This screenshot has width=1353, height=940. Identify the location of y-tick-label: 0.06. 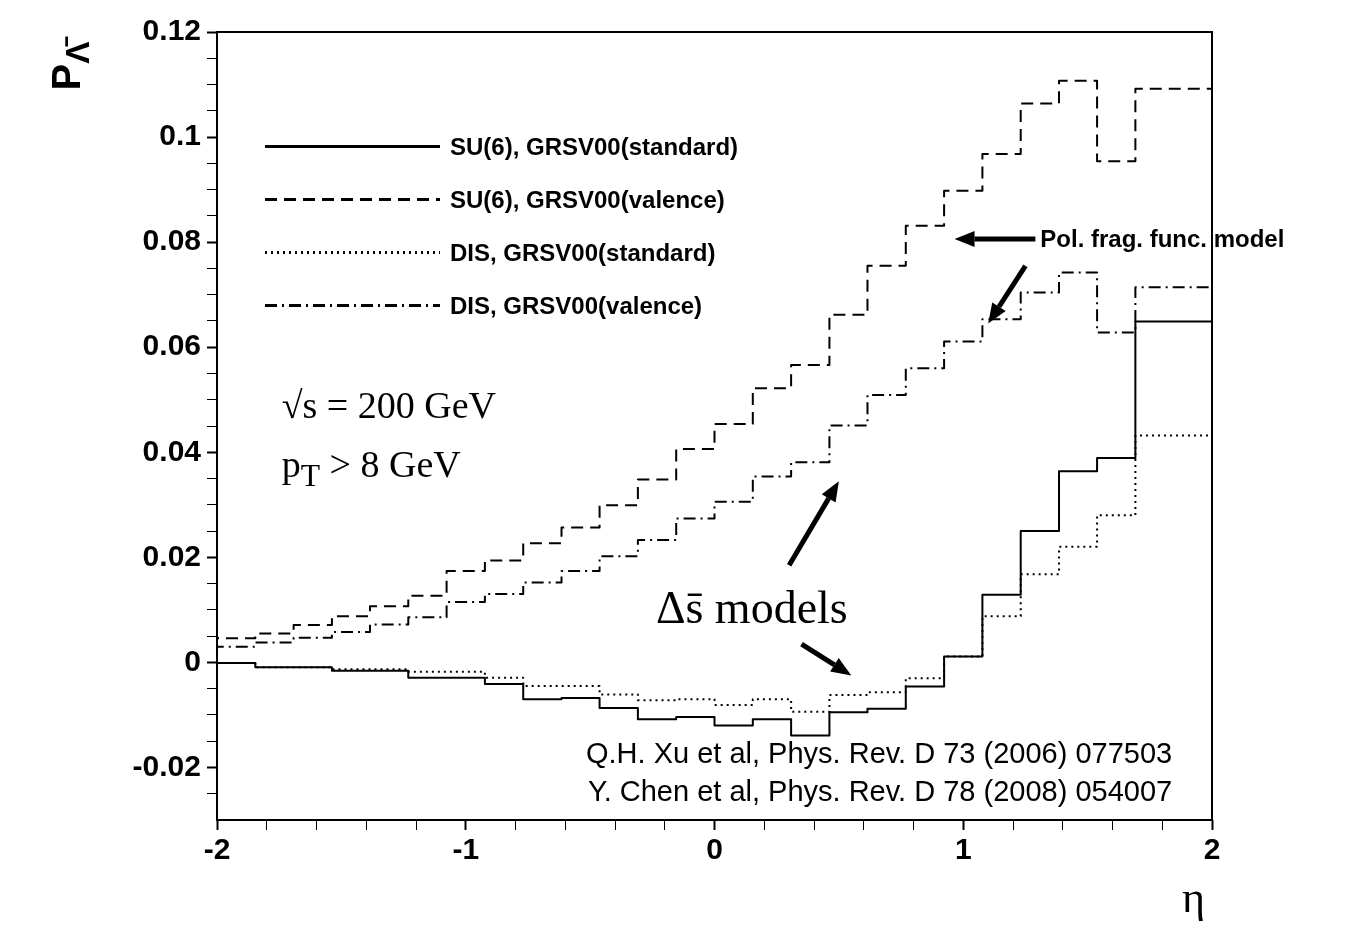
(171, 345).